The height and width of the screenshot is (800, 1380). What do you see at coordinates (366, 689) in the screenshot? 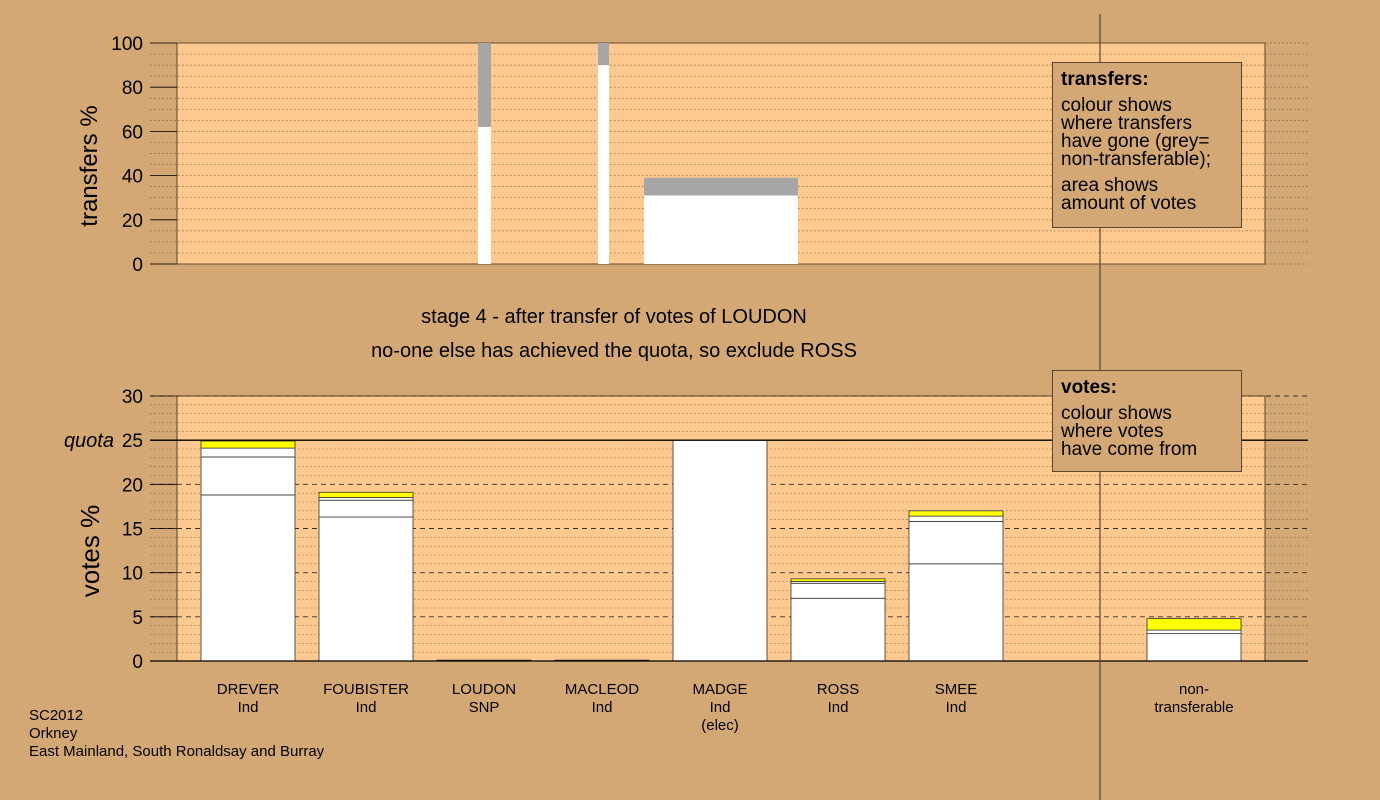
I see `x-tick-label: FOUBISTER` at bounding box center [366, 689].